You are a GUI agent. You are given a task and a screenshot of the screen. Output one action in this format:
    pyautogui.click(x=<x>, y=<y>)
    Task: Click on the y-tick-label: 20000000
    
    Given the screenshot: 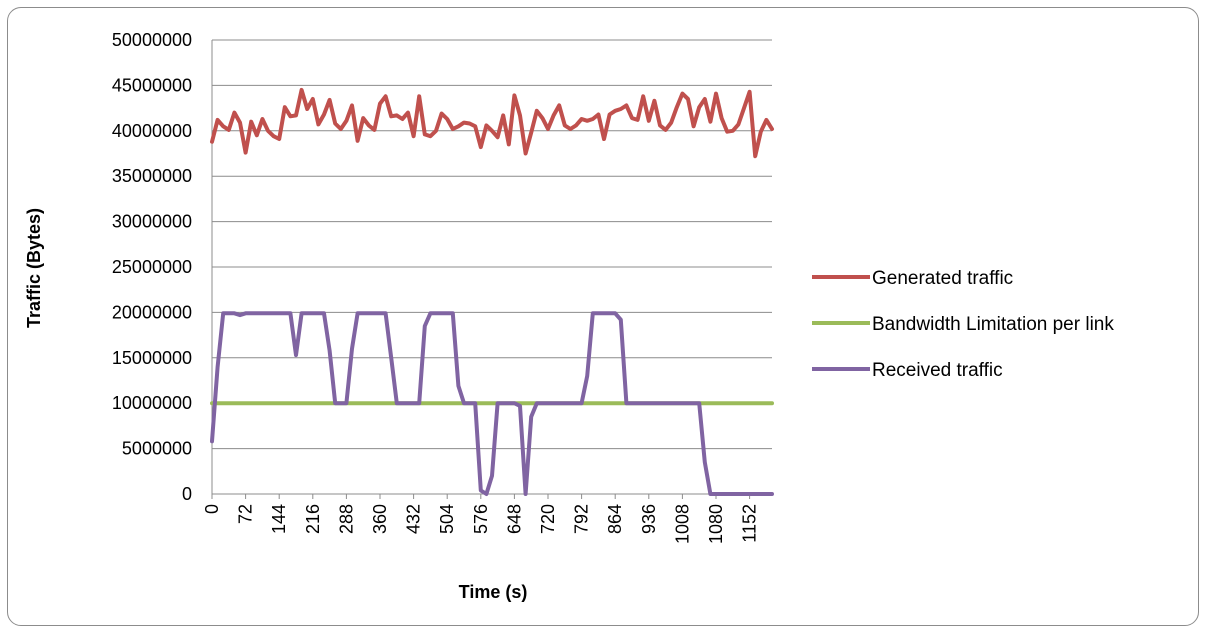 What is the action you would take?
    pyautogui.click(x=152, y=312)
    